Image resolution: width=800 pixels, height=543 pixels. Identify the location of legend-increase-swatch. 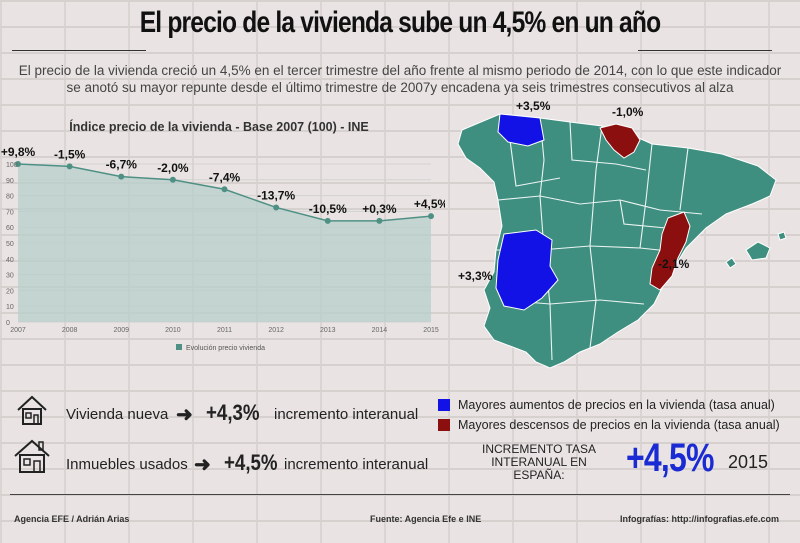
(444, 405).